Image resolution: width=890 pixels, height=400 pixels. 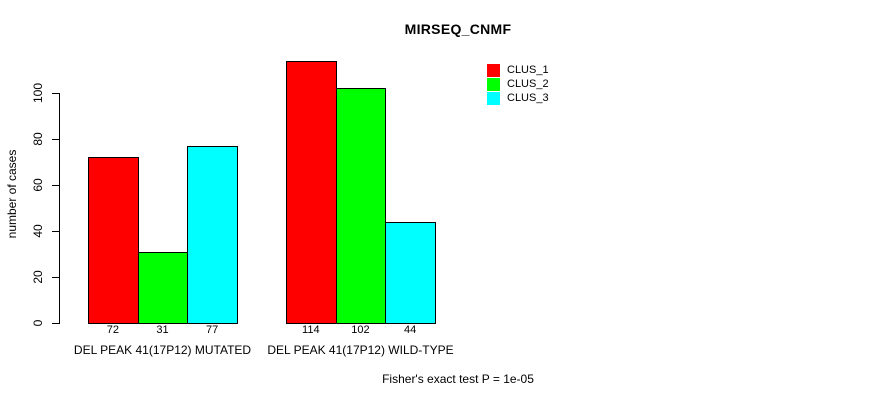 I want to click on legend-item-clus_1: CLUS_1, so click(x=518, y=70).